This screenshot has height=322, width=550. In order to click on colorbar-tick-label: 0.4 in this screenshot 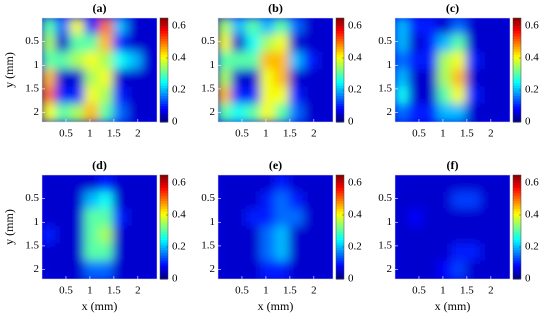, I will do `click(179, 215)`.